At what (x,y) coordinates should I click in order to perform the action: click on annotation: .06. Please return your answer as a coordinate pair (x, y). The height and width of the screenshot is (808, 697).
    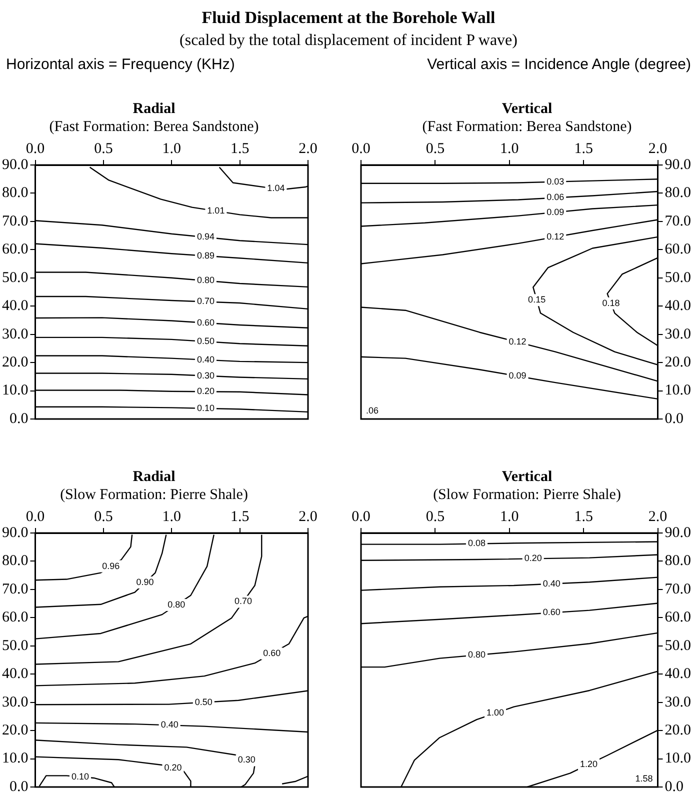
    Looking at the image, I should click on (372, 410).